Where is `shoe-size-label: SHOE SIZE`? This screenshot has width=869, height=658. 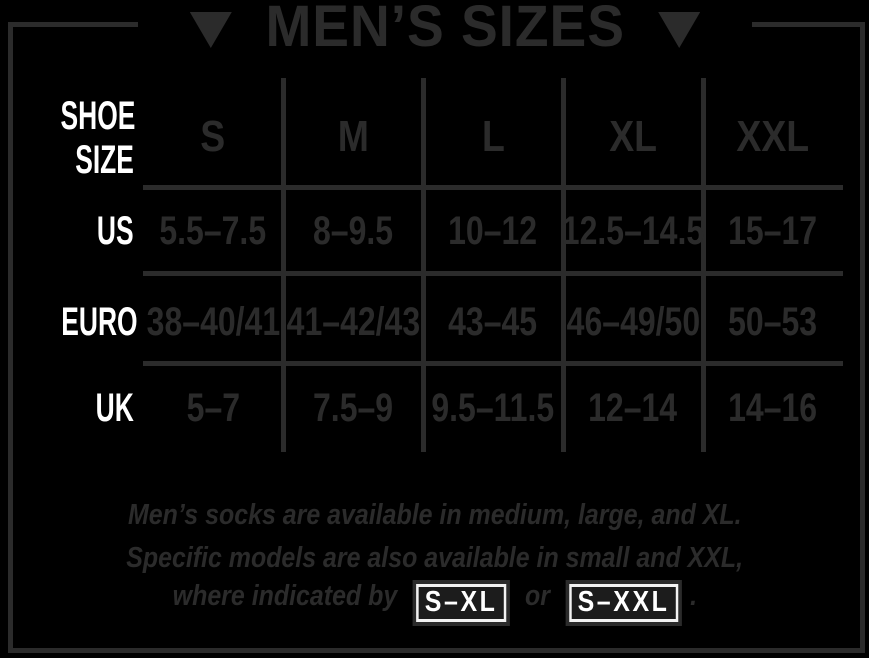 shoe-size-label: SHOE SIZE is located at coordinates (79, 138).